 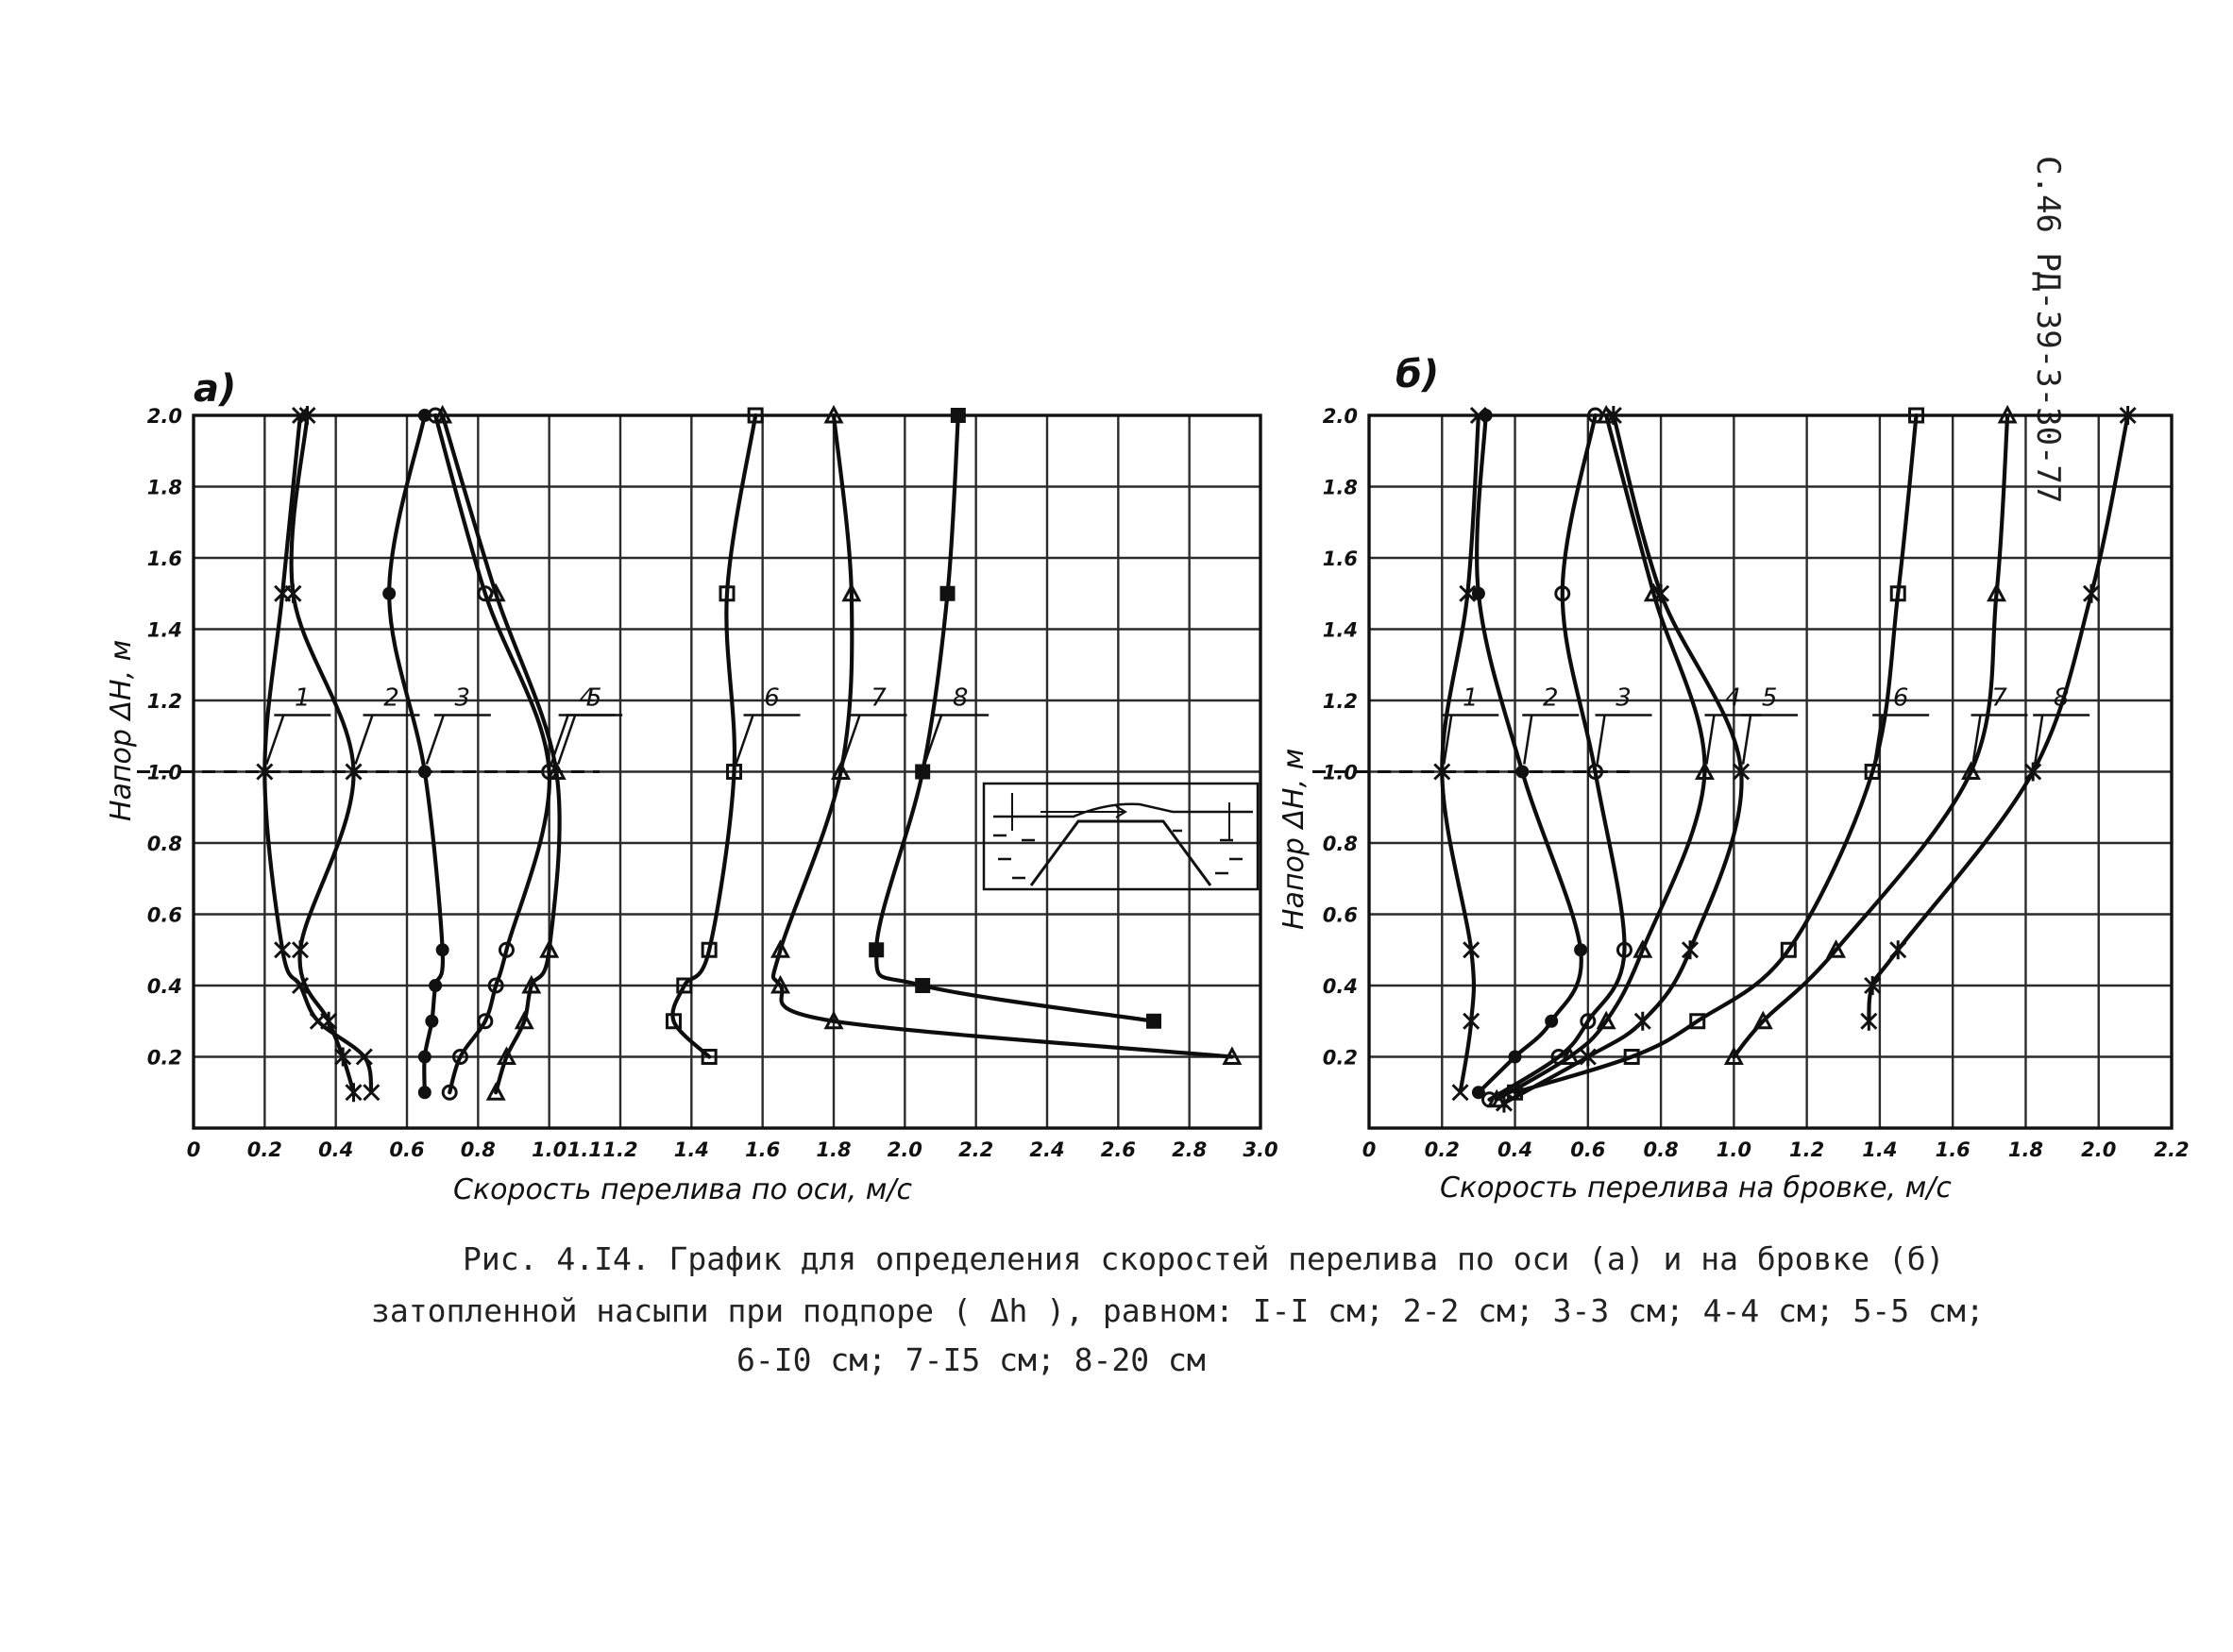 I want to click on y-tick-label: 0.8, so click(x=164, y=844).